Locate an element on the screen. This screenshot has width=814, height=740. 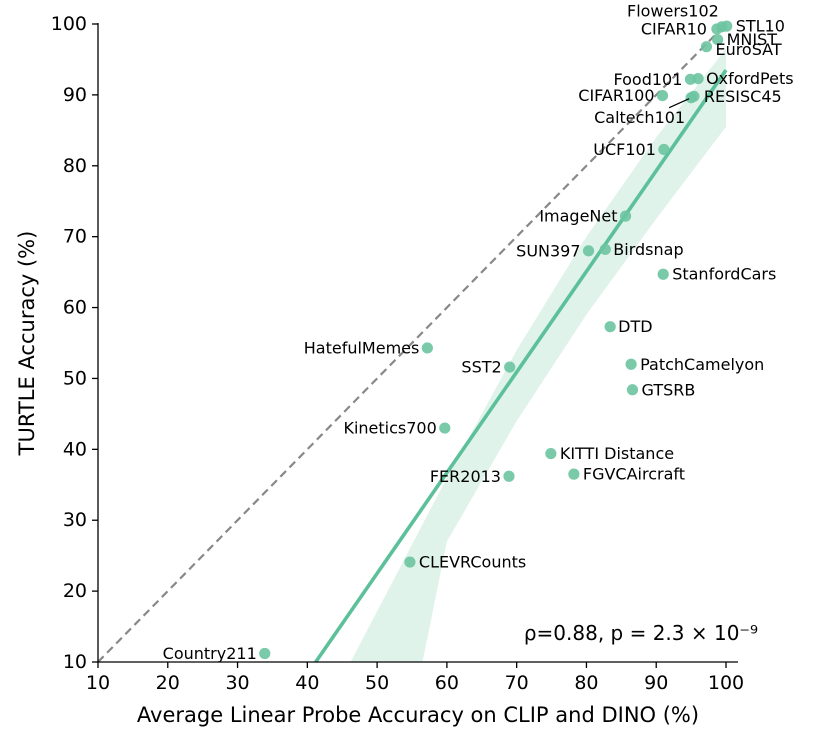
point-kinetics700 is located at coordinates (445, 428).